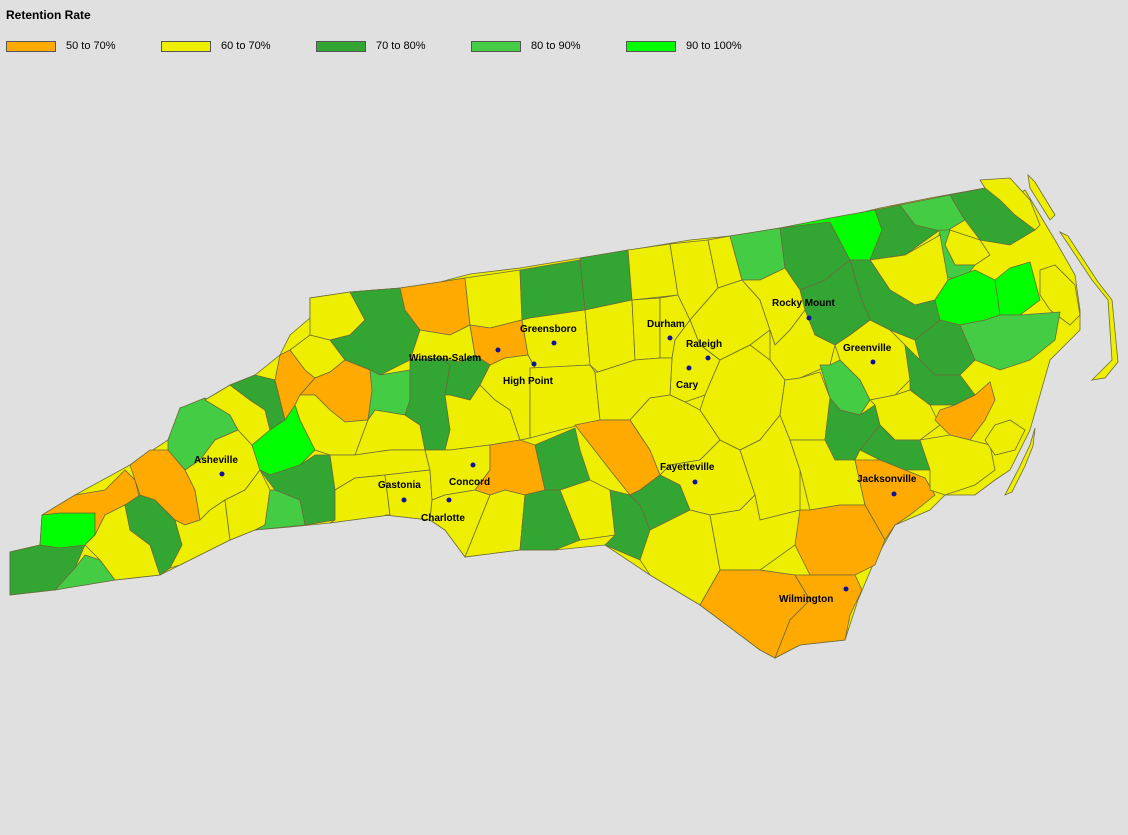 The width and height of the screenshot is (1128, 835). I want to click on legend-item: 60 to 70%, so click(238, 46).